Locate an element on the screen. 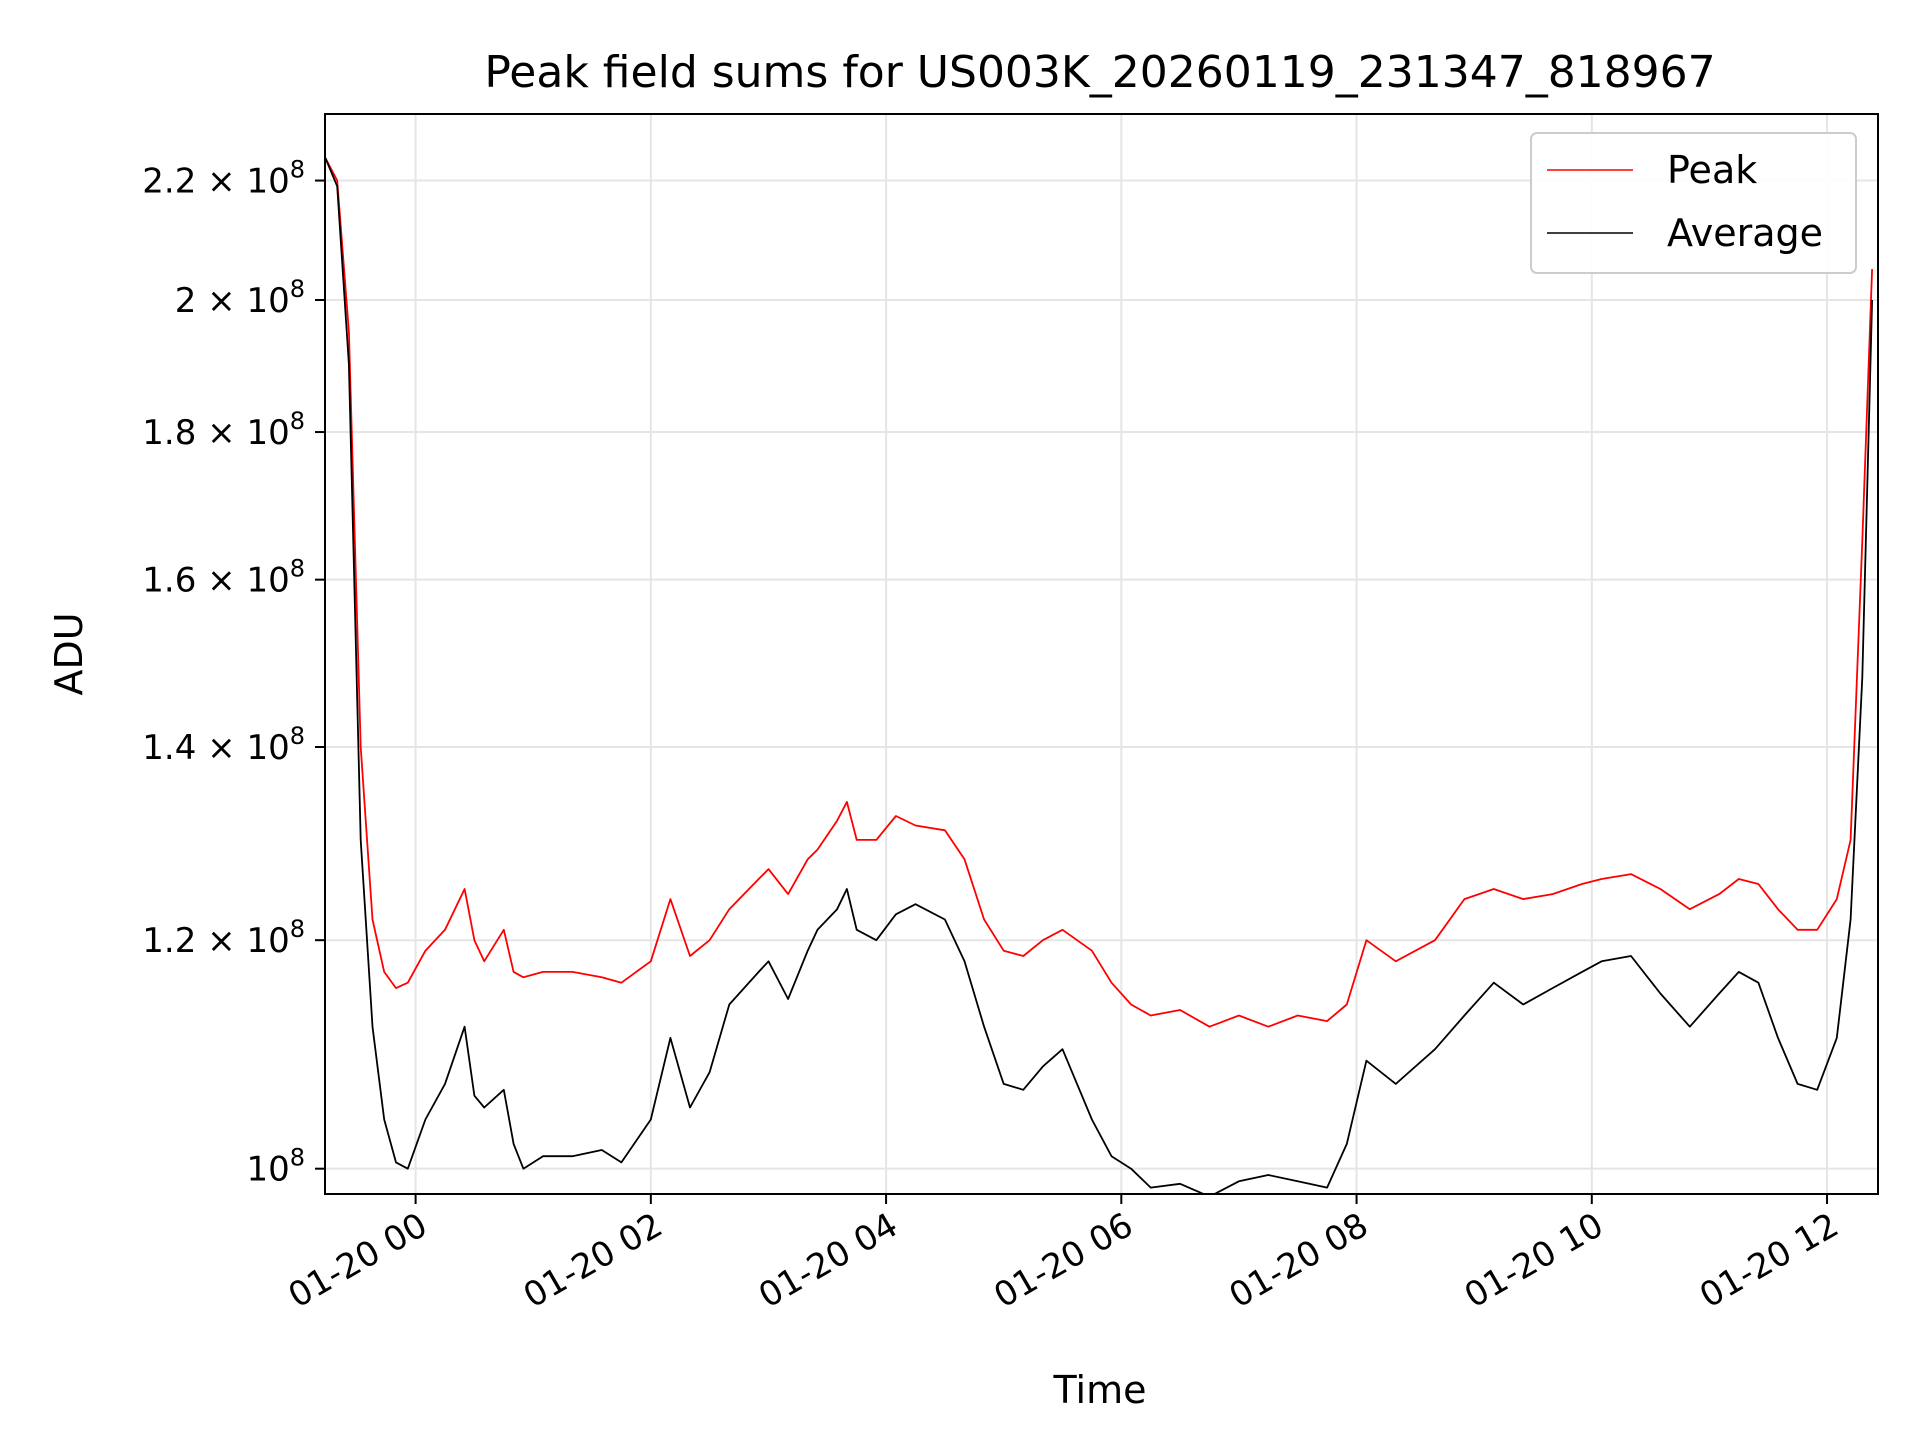 This screenshot has height=1440, width=1920. y-tick-label: 2.2 × 108 is located at coordinates (223, 179).